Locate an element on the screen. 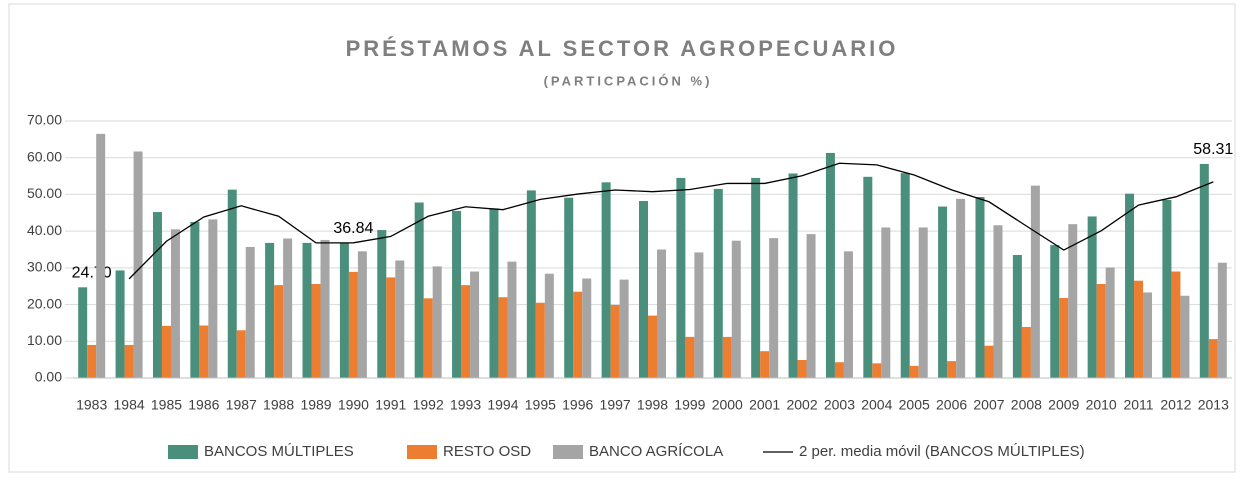 Image resolution: width=1244 pixels, height=481 pixels. y-tick-label: 40.00 is located at coordinates (44, 230).